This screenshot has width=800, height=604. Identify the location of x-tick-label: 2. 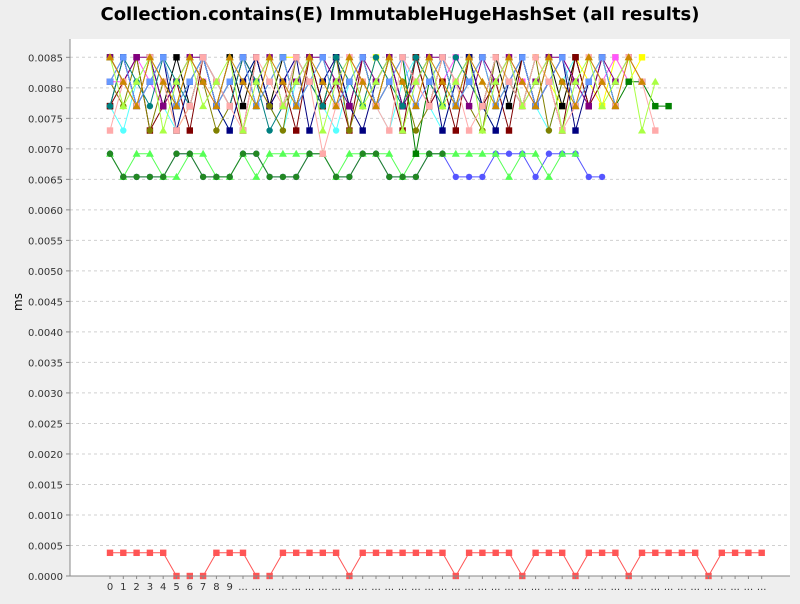
(136, 587).